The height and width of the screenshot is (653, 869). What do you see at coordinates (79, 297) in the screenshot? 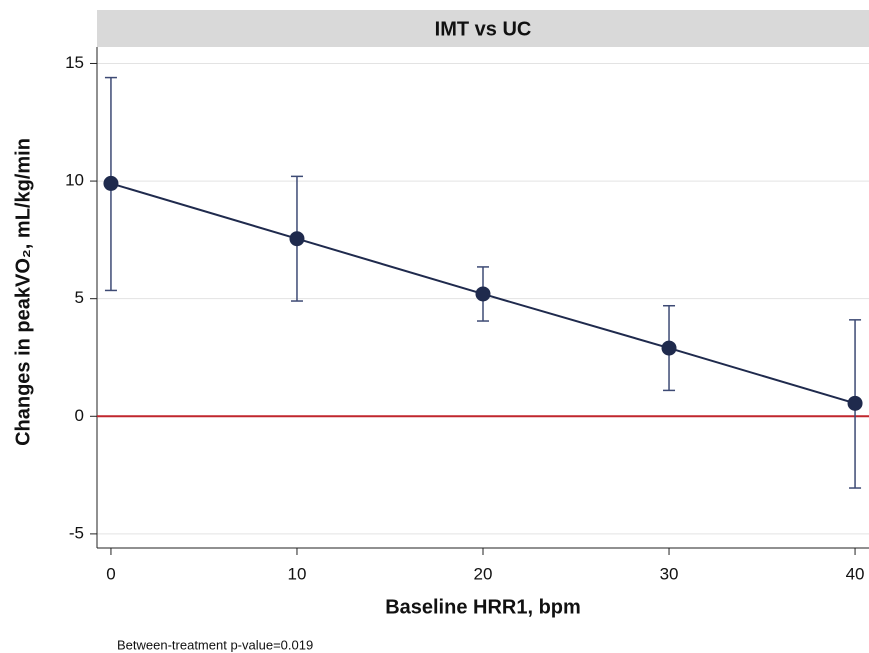
I see `y-tick-label: 5` at bounding box center [79, 297].